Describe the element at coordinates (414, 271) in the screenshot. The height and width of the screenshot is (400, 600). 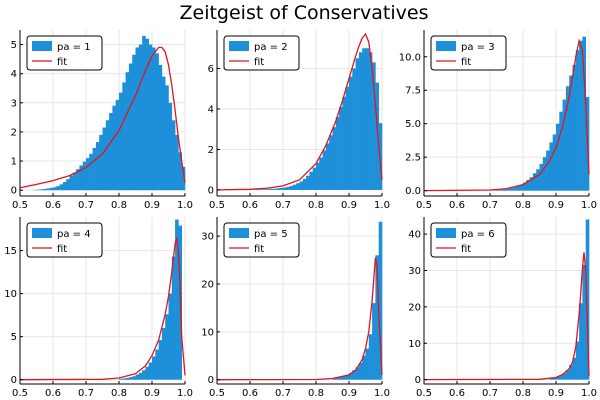
I see `y-tick-label: 30` at that location.